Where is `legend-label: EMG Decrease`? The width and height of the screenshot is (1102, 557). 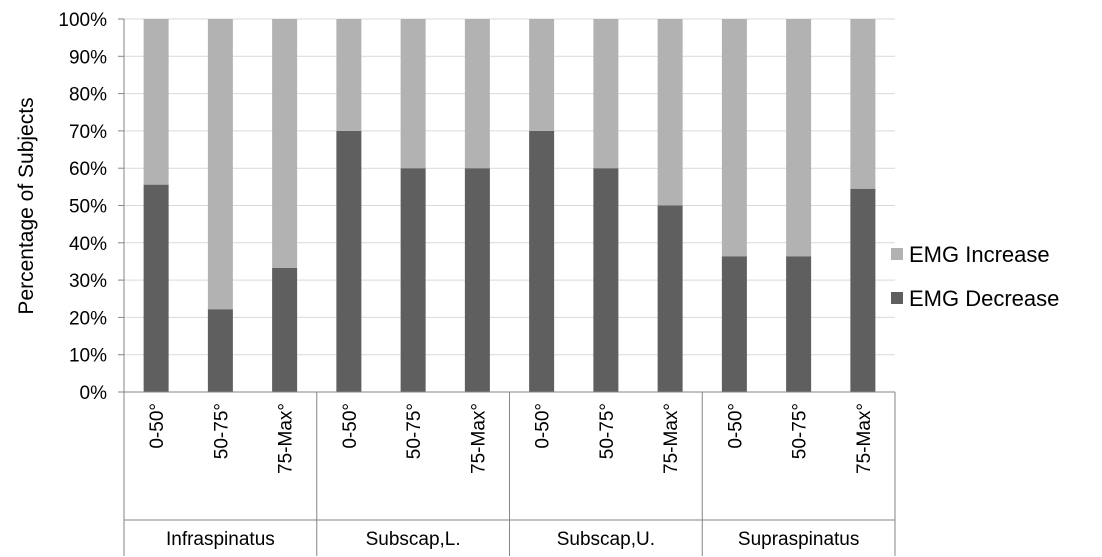 legend-label: EMG Decrease is located at coordinates (984, 298).